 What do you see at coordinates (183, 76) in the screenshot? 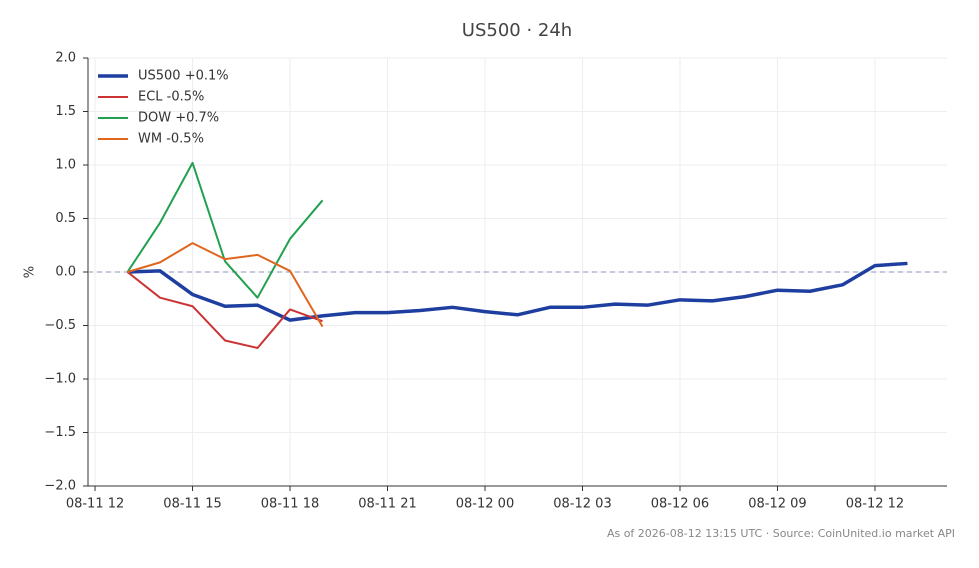
I see `legend-label: US500 +0.1%` at bounding box center [183, 76].